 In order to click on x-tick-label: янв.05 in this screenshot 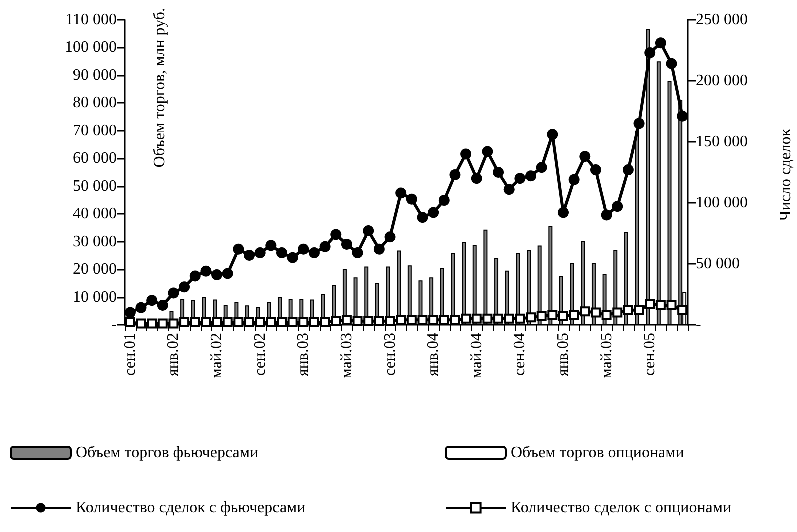, I will do `click(563, 354)`.